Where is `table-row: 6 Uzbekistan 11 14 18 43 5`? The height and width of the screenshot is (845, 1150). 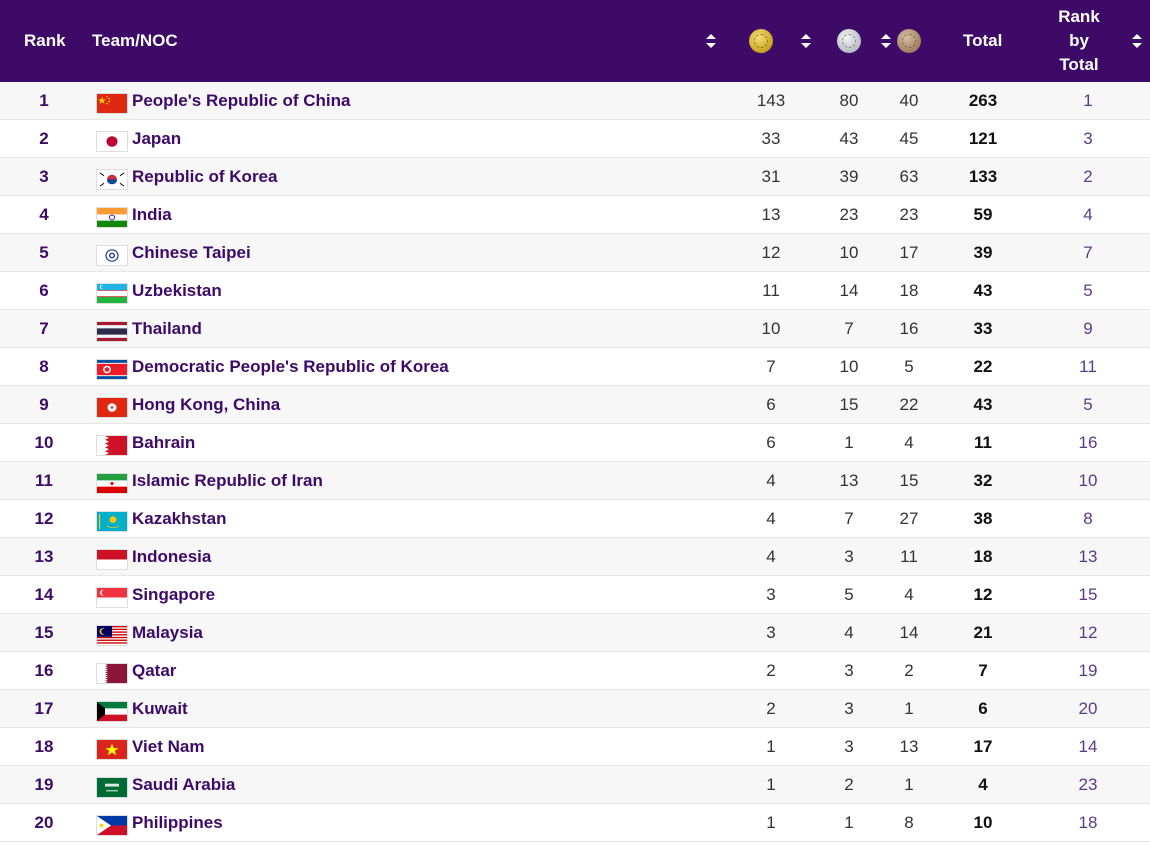
table-row: 6 Uzbekistan 11 14 18 43 5 is located at coordinates (575, 291).